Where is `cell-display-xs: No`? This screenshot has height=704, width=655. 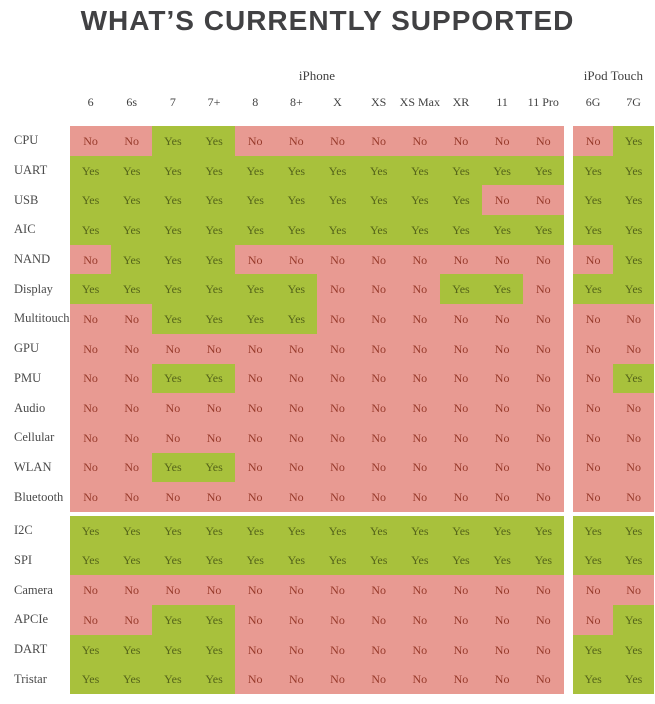
cell-display-xs: No is located at coordinates (379, 289).